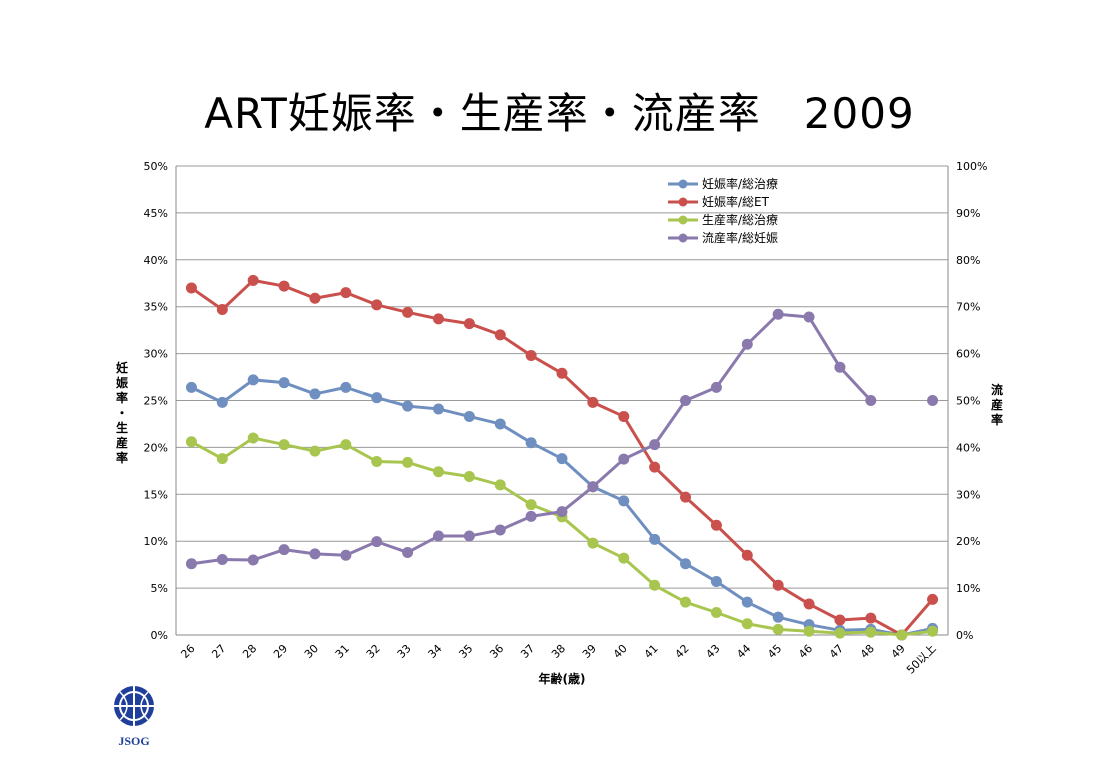 The height and width of the screenshot is (784, 1119). Describe the element at coordinates (968, 588) in the screenshot. I see `right-tick-label: 10%` at that location.